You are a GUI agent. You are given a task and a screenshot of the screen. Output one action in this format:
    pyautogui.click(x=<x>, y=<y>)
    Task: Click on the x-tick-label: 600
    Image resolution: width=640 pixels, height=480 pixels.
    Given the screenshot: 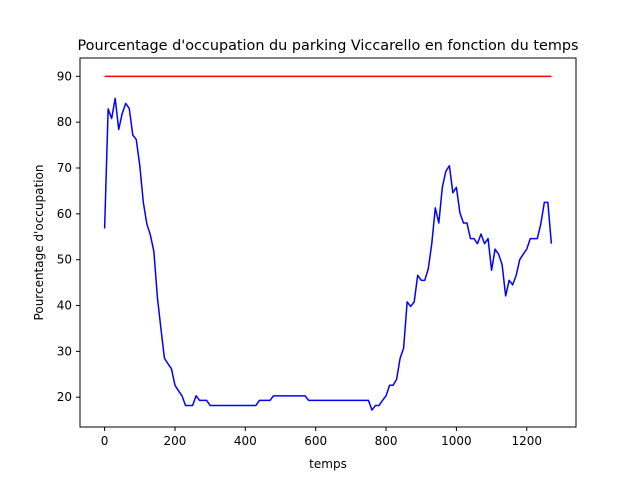 What is the action you would take?
    pyautogui.click(x=315, y=441)
    